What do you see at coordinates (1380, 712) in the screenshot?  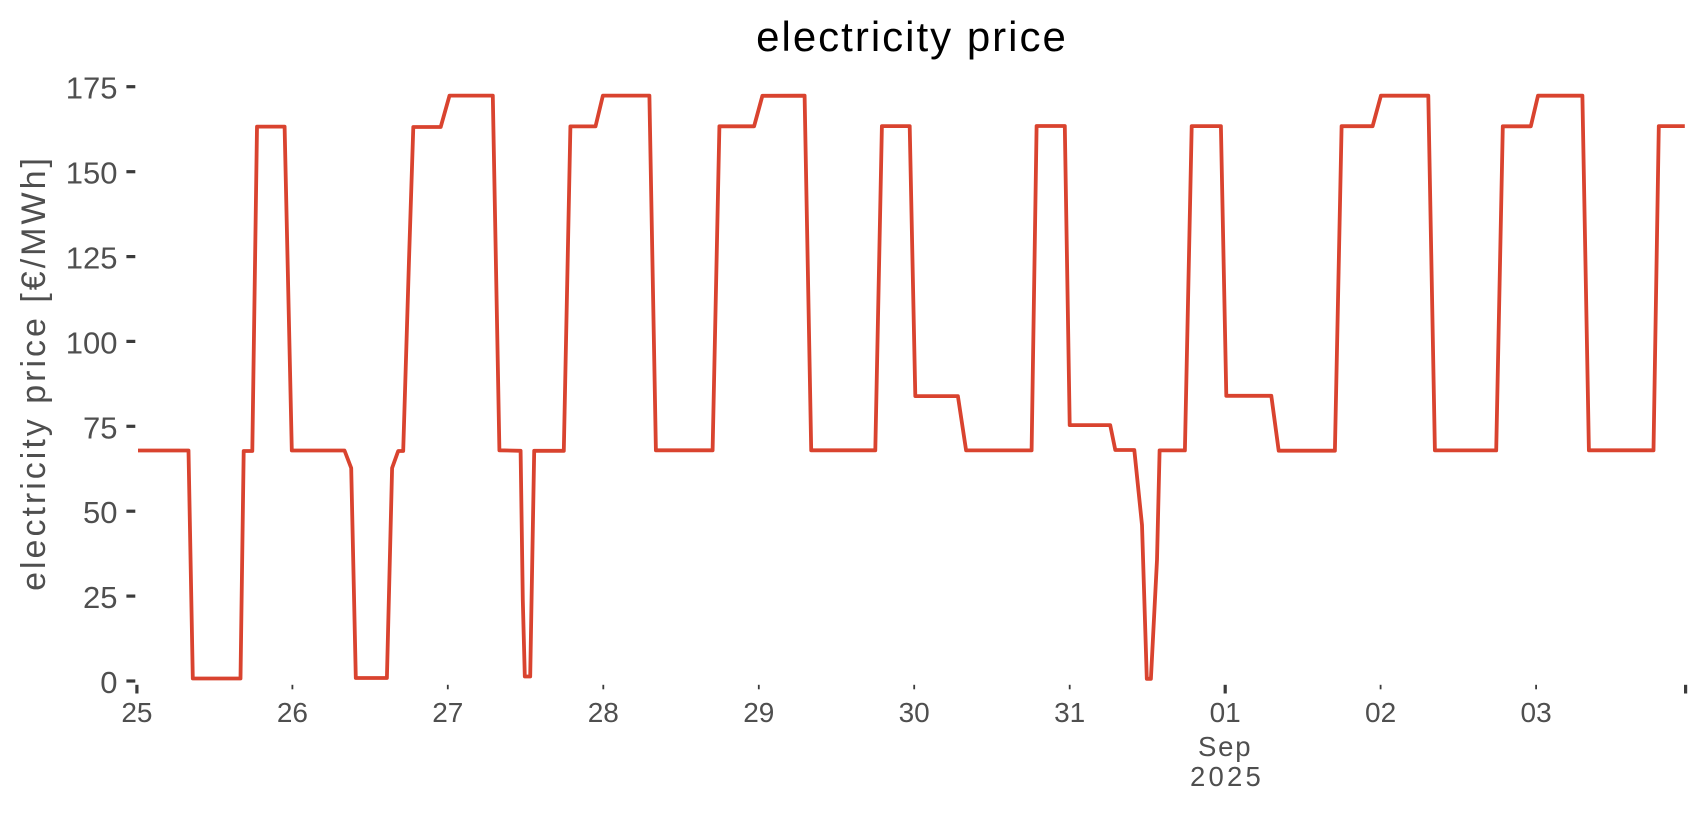 I see `svg-text: 02` at bounding box center [1380, 712].